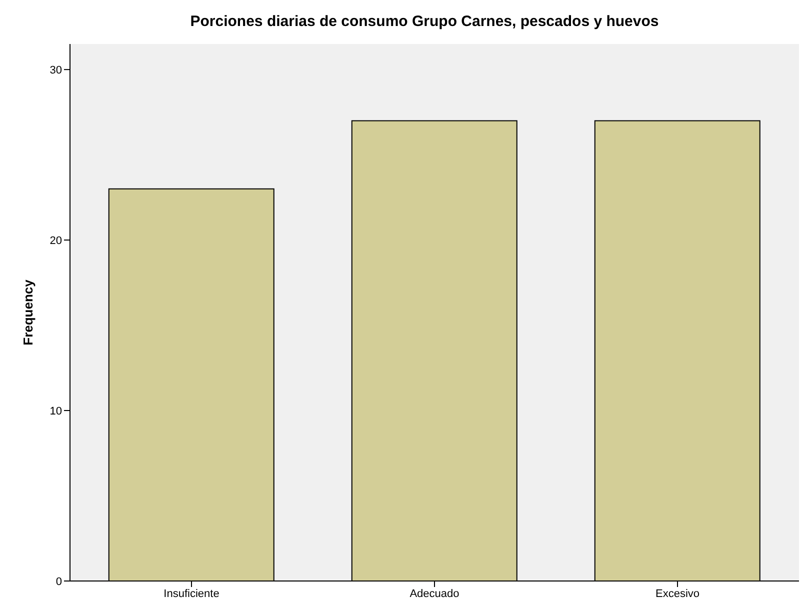  Describe the element at coordinates (192, 594) in the screenshot. I see `x-tick-label: Insuficiente` at that location.